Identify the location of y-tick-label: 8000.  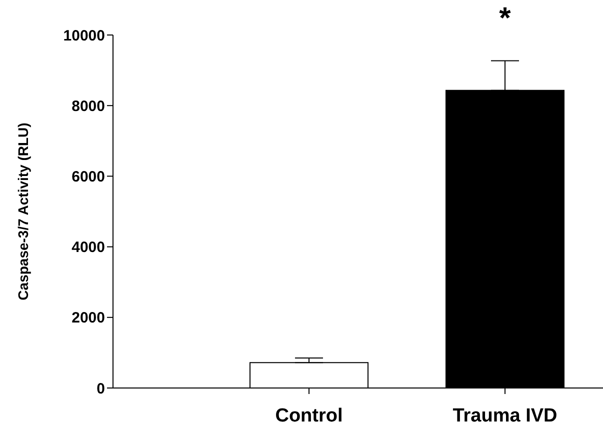
(88, 106).